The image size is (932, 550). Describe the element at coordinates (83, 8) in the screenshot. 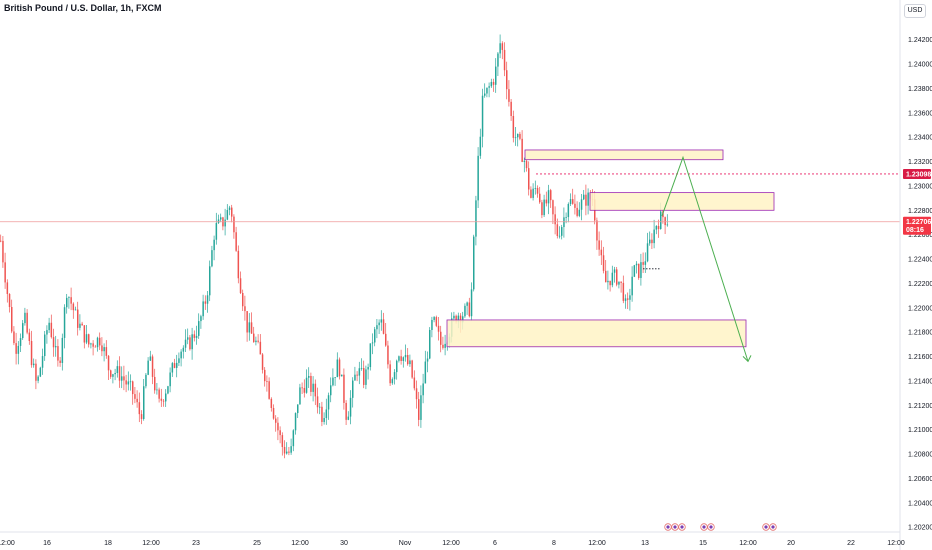

I see `chart-title: British Pound / U.S. Dollar, 1h, FXCM` at that location.